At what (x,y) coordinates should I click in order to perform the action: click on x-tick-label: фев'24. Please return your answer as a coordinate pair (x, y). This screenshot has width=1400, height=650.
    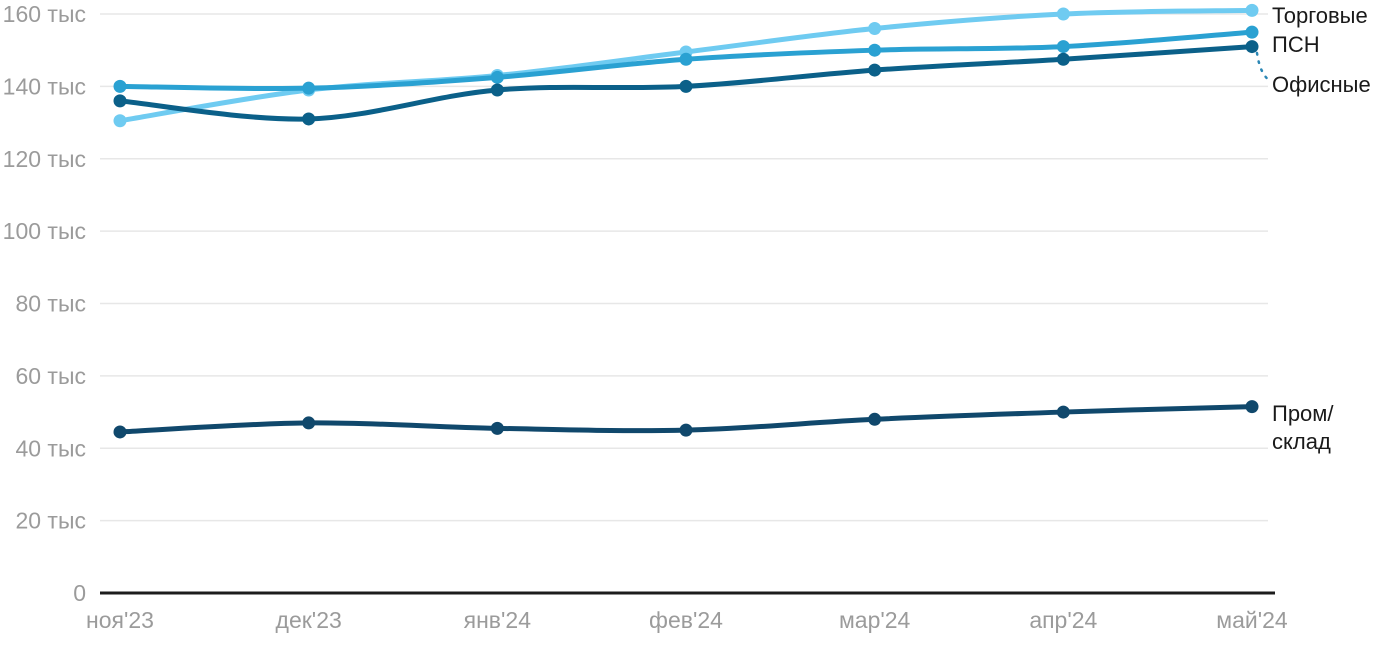
    Looking at the image, I should click on (686, 620).